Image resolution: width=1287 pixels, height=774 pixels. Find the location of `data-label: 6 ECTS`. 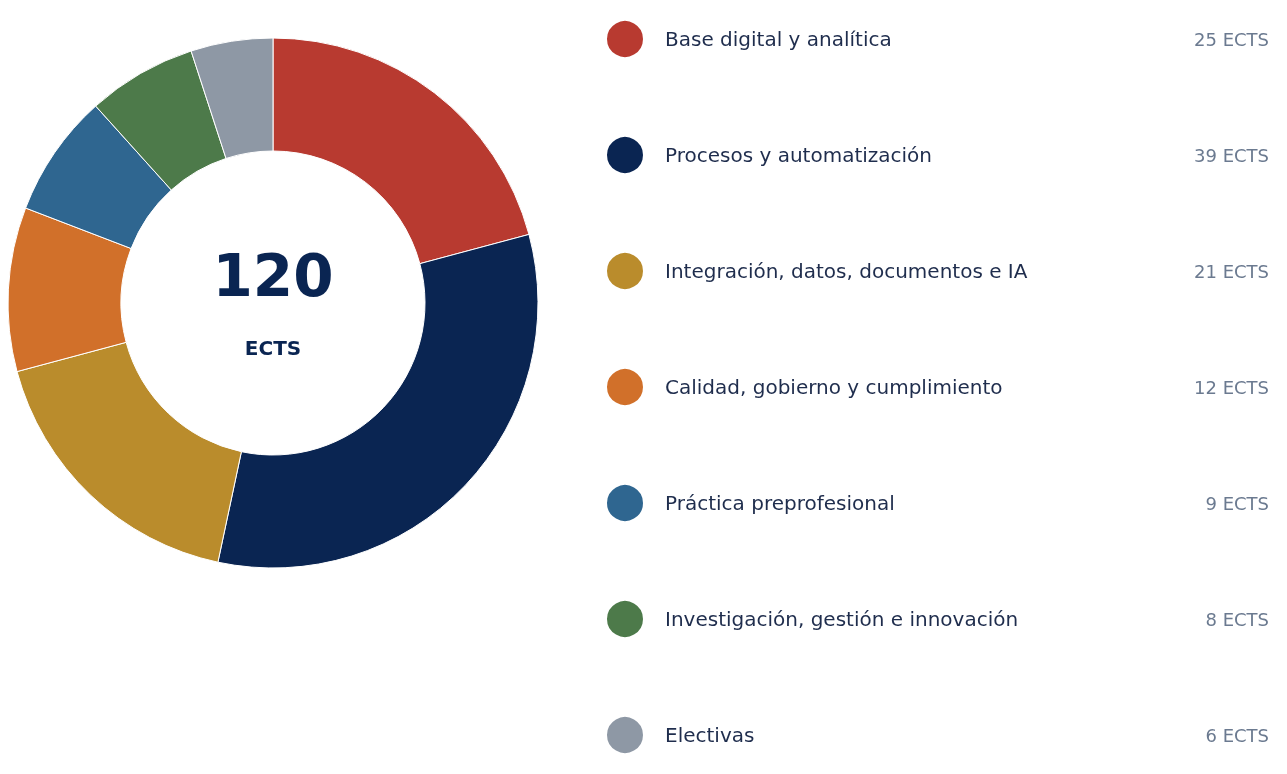

data-label: 6 ECTS is located at coordinates (1237, 735).